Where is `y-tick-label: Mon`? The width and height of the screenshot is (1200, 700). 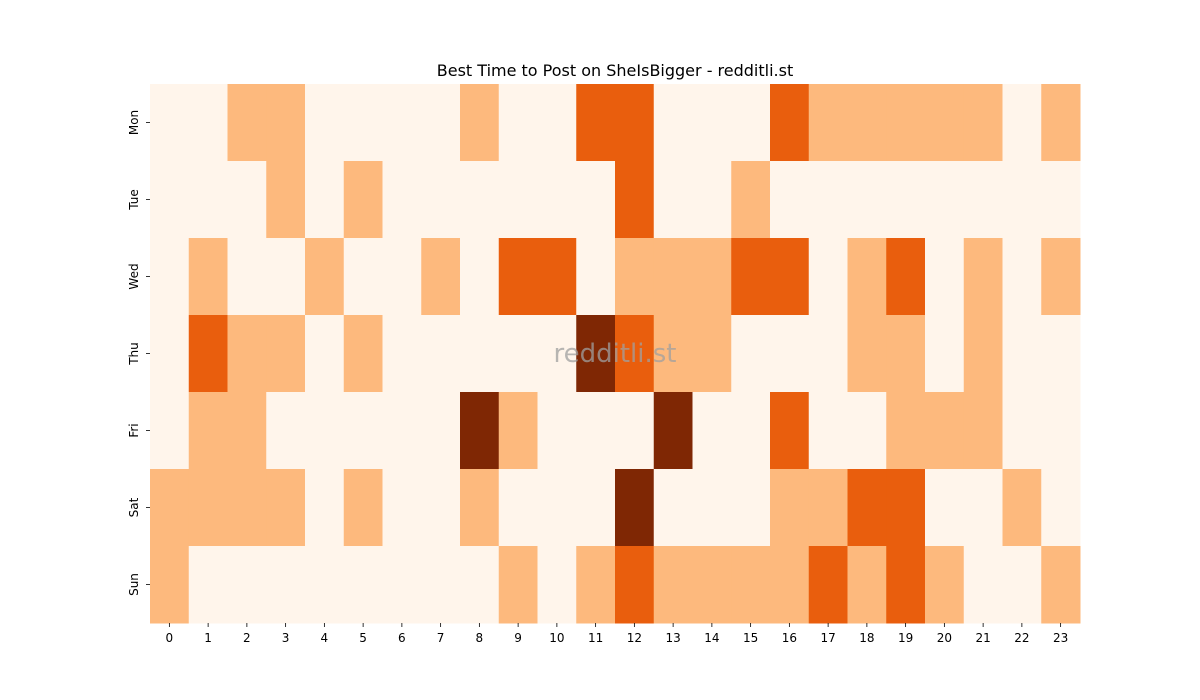
y-tick-label: Mon is located at coordinates (134, 122).